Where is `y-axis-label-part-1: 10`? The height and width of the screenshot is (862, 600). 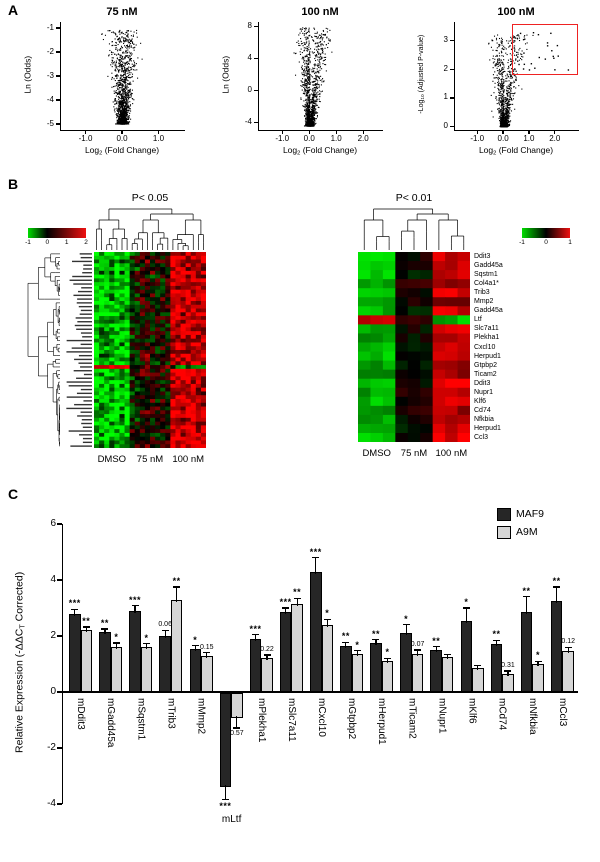
y-axis-label-part-1: 10 is located at coordinates (423, 97).